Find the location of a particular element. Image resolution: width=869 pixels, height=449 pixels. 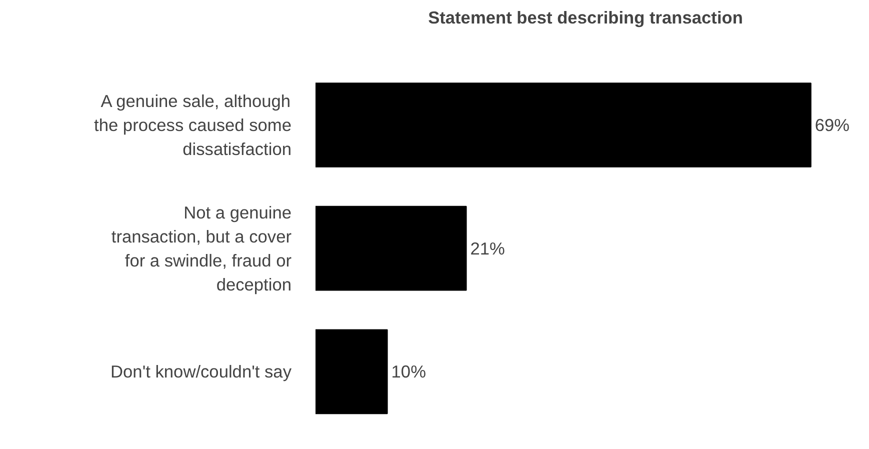

data-label: 21% is located at coordinates (487, 248).